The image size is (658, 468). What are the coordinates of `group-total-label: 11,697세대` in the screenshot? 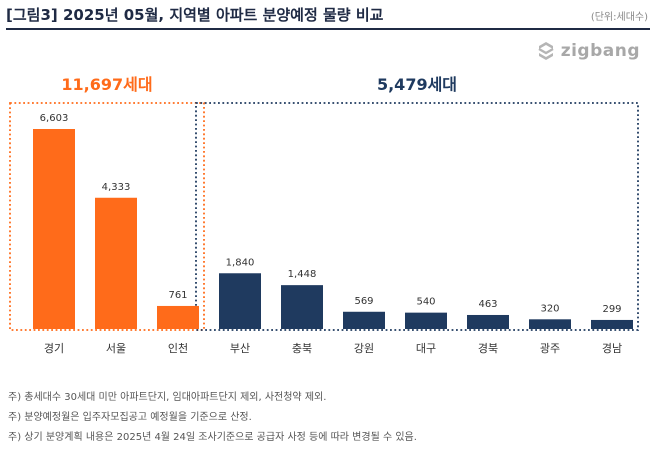 It's located at (106, 84).